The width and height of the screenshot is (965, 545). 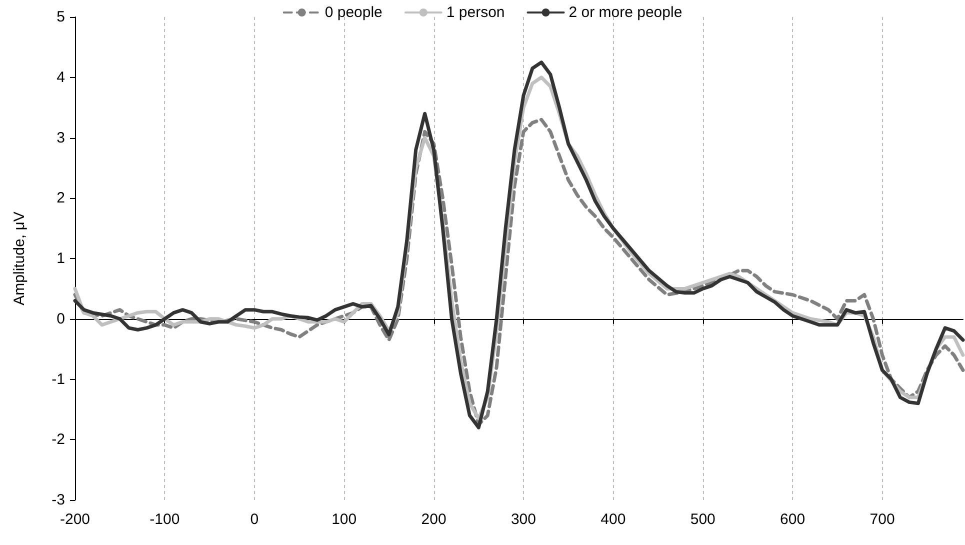 I want to click on x-tick-label: 200, so click(x=433, y=519).